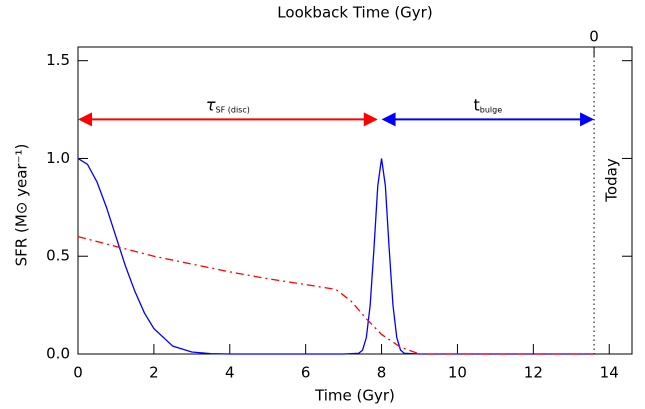  Describe the element at coordinates (58, 158) in the screenshot. I see `y-tick-label: 1.0` at that location.